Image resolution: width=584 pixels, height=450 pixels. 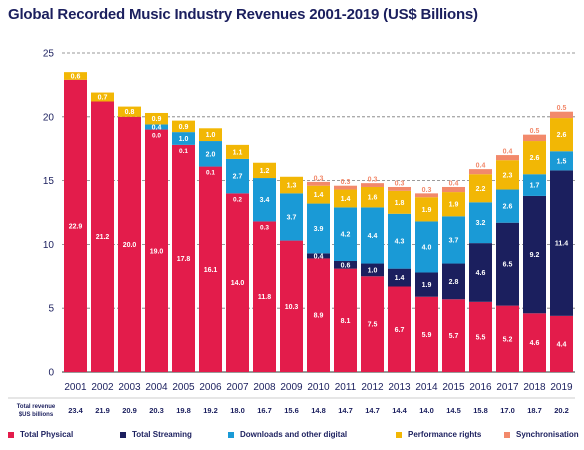 What do you see at coordinates (264, 410) in the screenshot?
I see `total-revenue-value: 16.7` at bounding box center [264, 410].